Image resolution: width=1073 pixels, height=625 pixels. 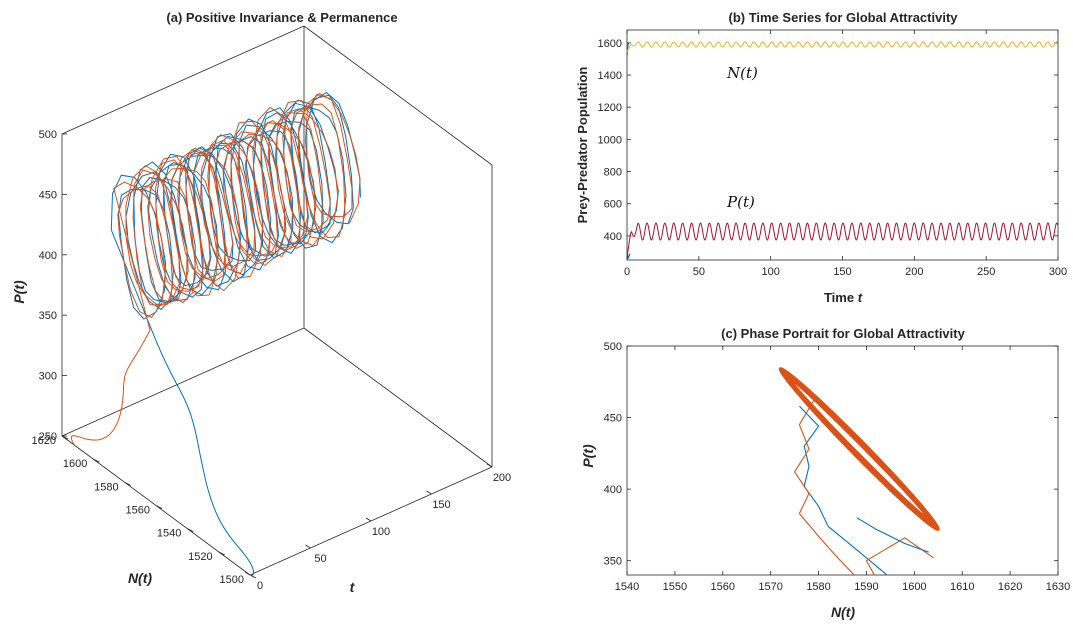 What do you see at coordinates (1010, 587) in the screenshot?
I see `panel-c-x-tick-label: 1620` at bounding box center [1010, 587].